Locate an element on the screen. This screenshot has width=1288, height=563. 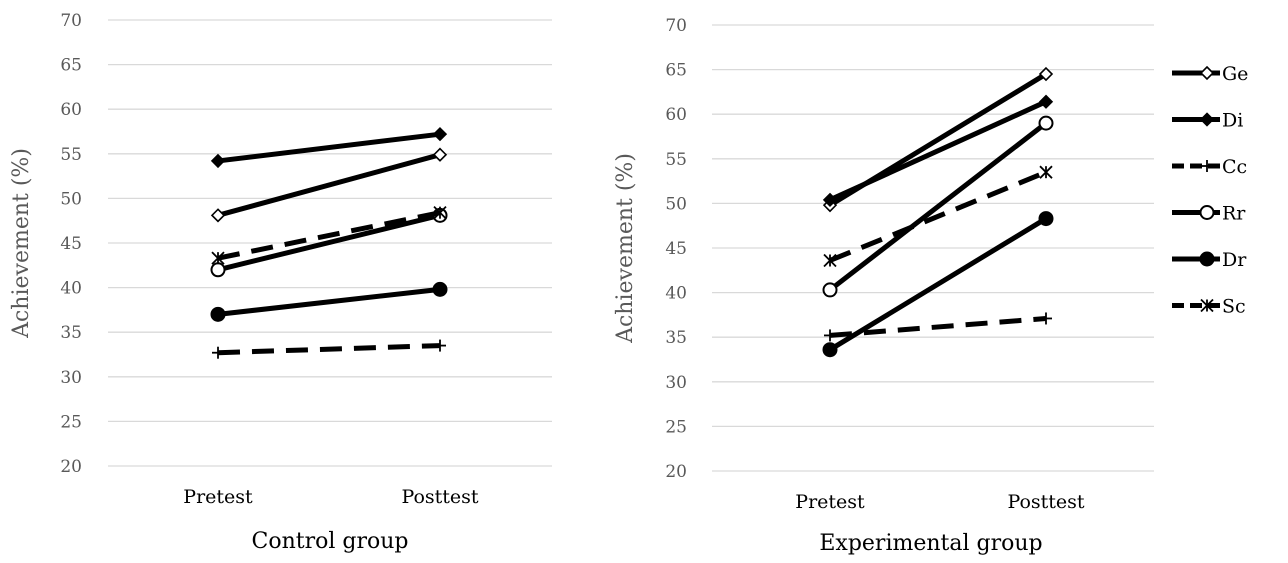
legend-label-dr: Dr is located at coordinates (1234, 260).